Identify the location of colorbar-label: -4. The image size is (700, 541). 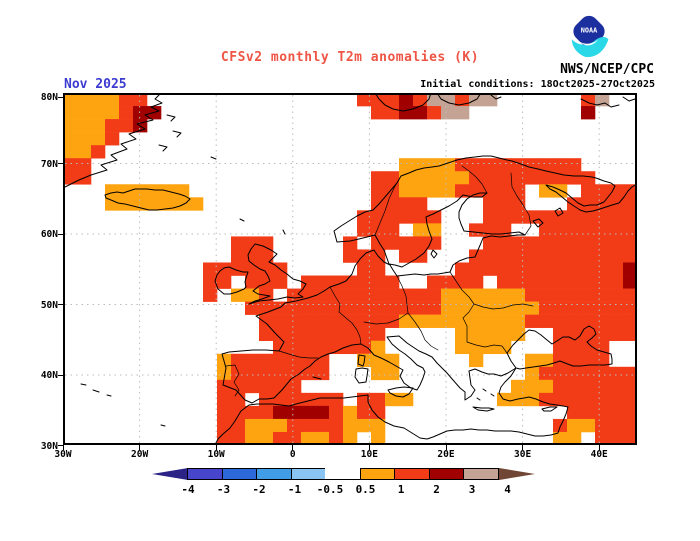
(188, 489).